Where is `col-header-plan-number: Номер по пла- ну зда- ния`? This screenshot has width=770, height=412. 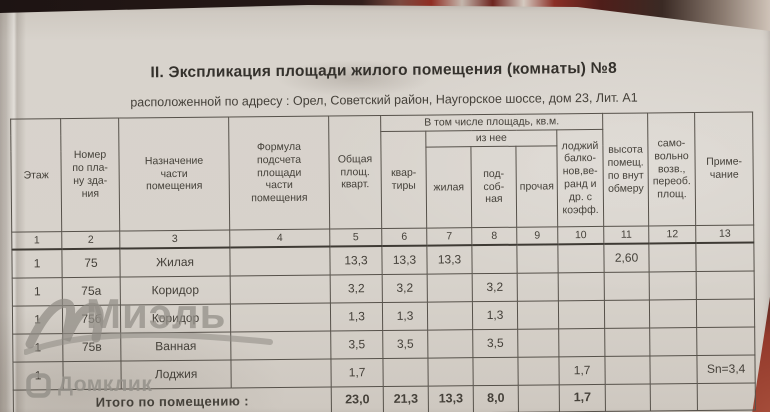 col-header-plan-number: Номер по пла- ну зда- ния is located at coordinates (90, 175).